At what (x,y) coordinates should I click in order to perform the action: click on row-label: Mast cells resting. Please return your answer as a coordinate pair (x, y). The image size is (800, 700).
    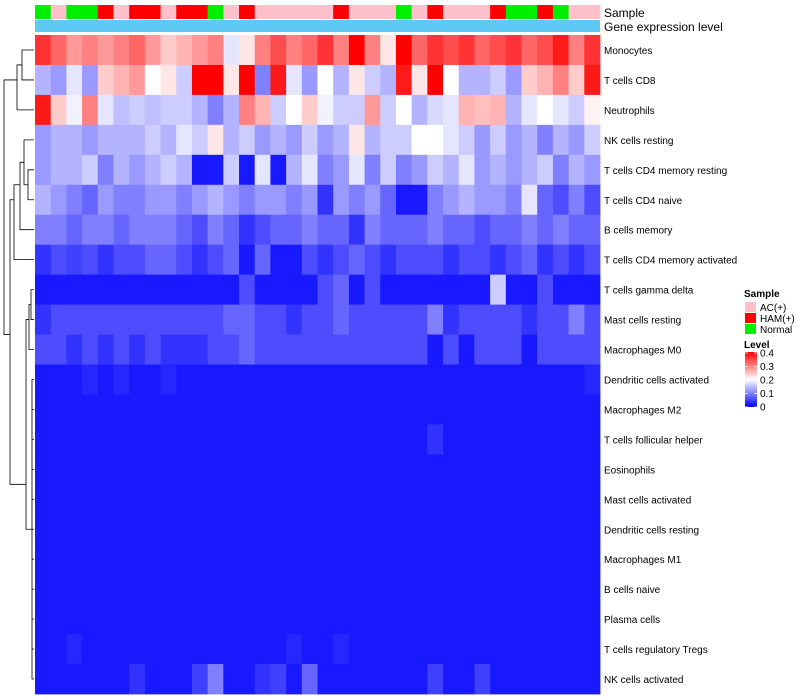
    Looking at the image, I should click on (642, 321).